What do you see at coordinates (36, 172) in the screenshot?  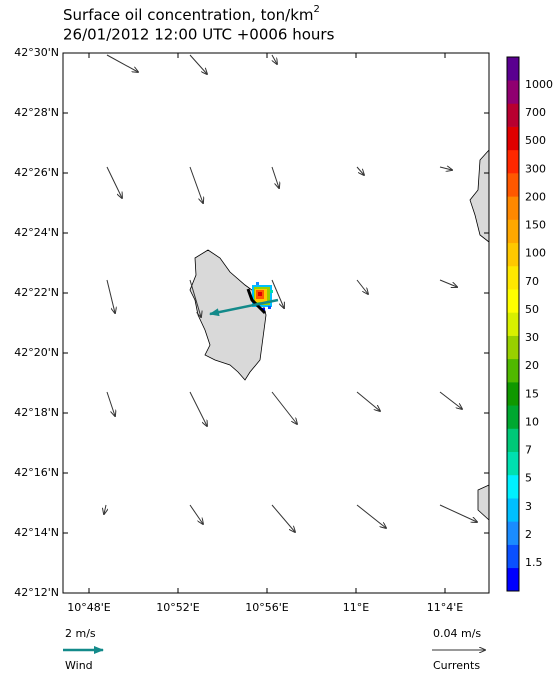 I see `lat-label: 42°26'N` at bounding box center [36, 172].